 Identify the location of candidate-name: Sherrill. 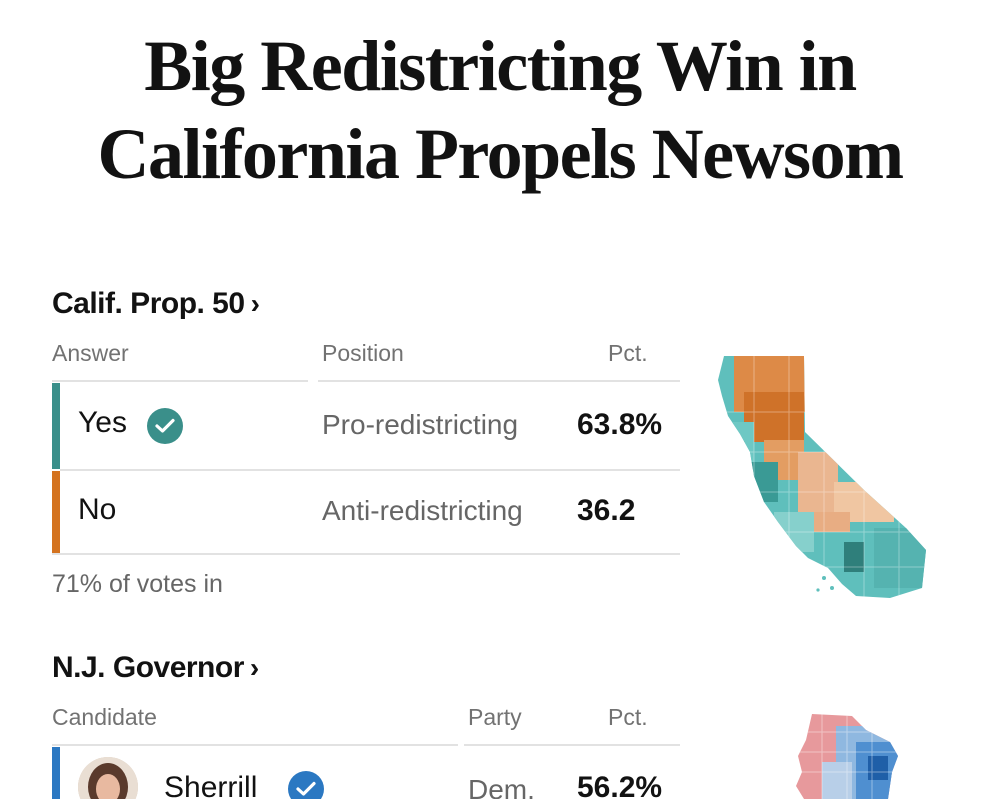
(211, 785).